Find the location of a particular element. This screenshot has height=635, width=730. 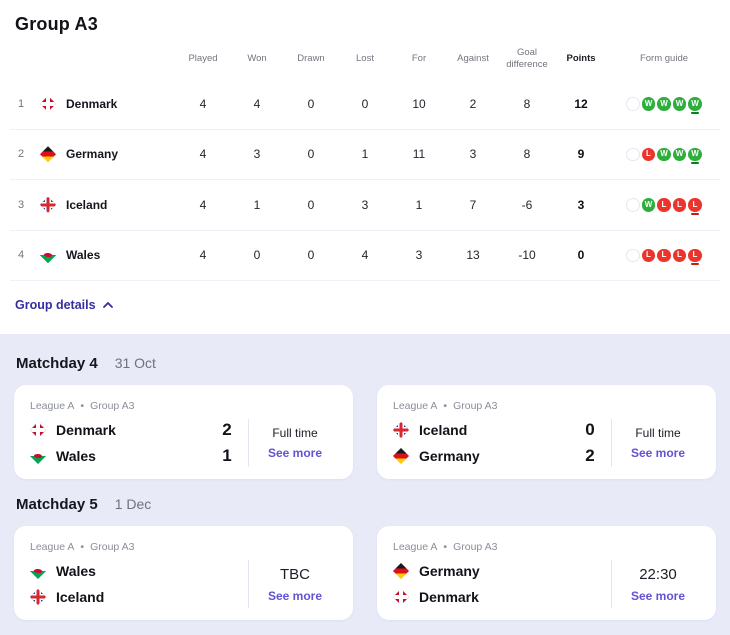

table-row: 2 Germany 4 3 0 1 11 3 8 9 L W W W is located at coordinates (365, 155).